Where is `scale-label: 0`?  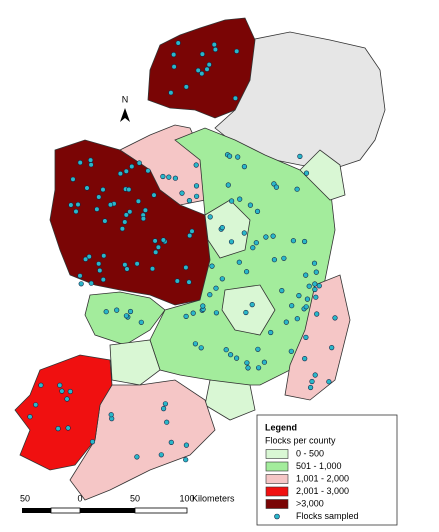
scale-label: 0 is located at coordinates (79, 498).